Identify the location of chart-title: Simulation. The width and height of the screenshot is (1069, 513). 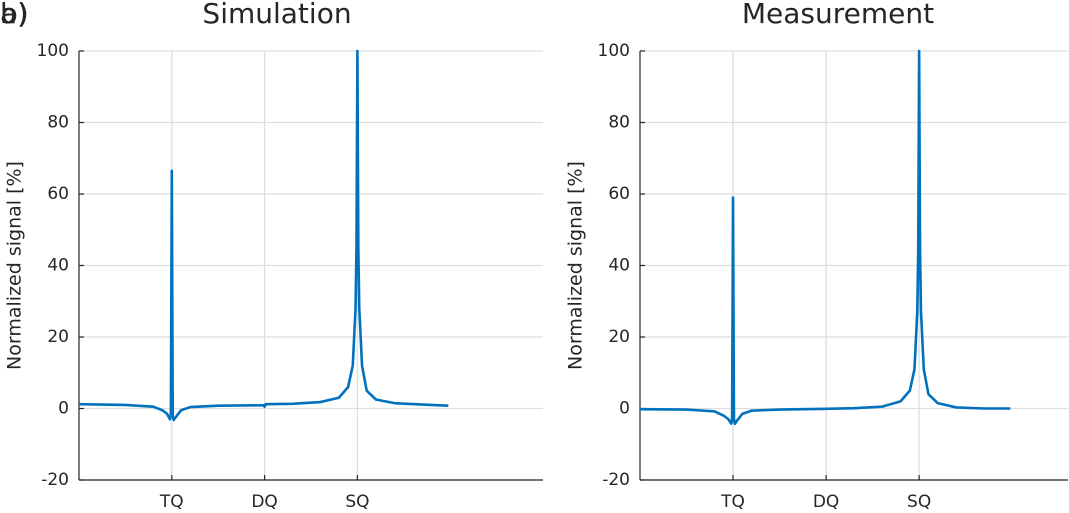
(276, 15).